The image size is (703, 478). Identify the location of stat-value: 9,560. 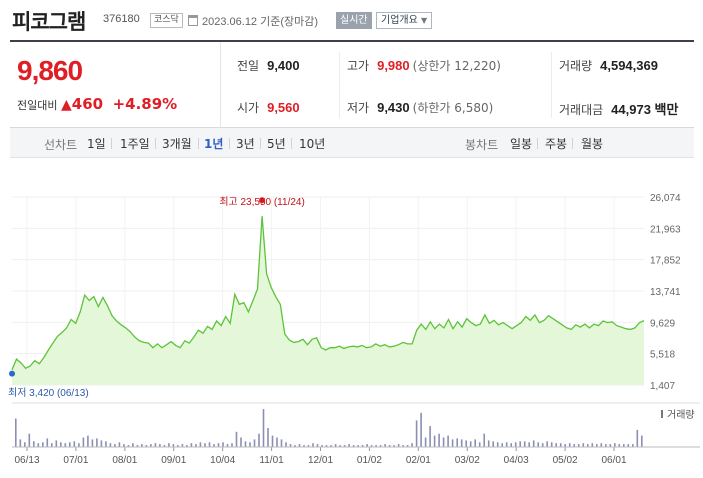
(283, 107).